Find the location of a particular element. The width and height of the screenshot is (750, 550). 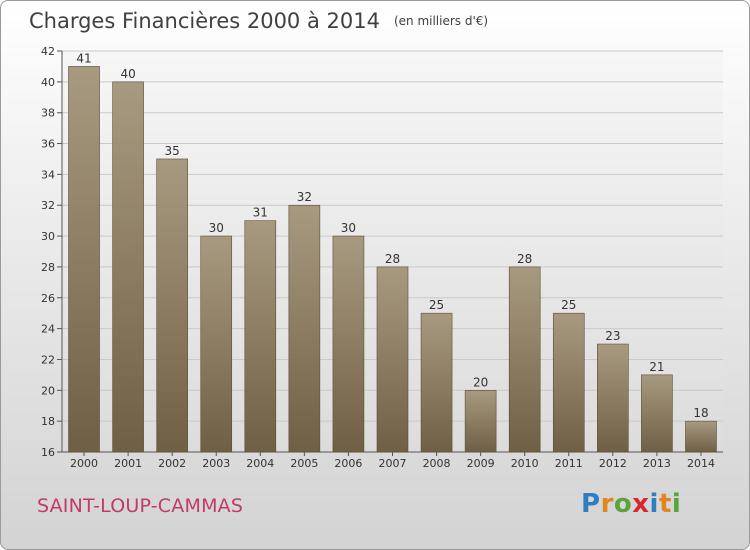

x-tick-label-2012: 2012 is located at coordinates (613, 463).